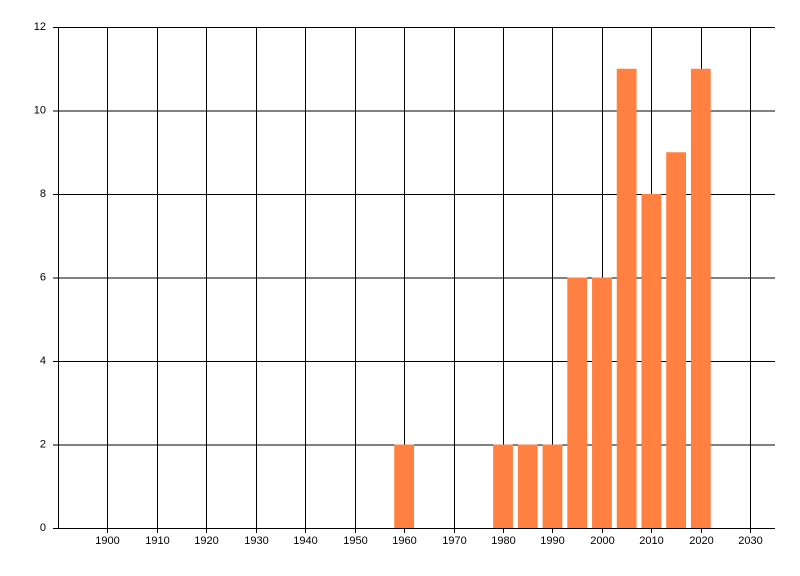  I want to click on x-tick-label: 2030, so click(750, 541).